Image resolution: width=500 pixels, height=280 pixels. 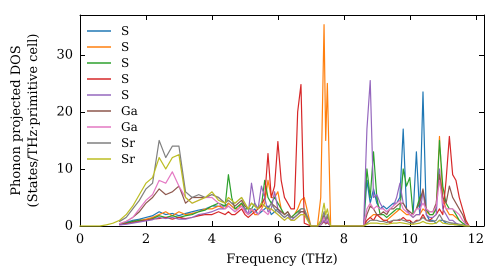 I want to click on x-tick-label: 0, so click(x=80, y=239).